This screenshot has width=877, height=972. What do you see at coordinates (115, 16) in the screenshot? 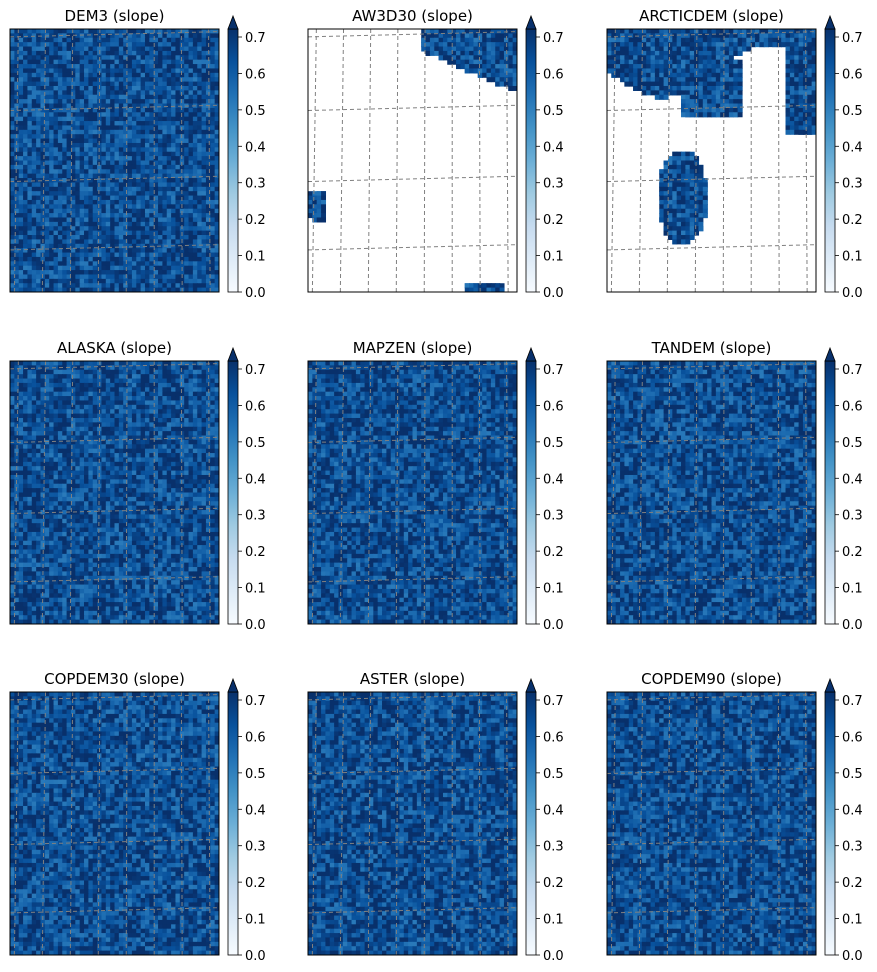
I see `panel-title: DEM3 (slope)` at bounding box center [115, 16].